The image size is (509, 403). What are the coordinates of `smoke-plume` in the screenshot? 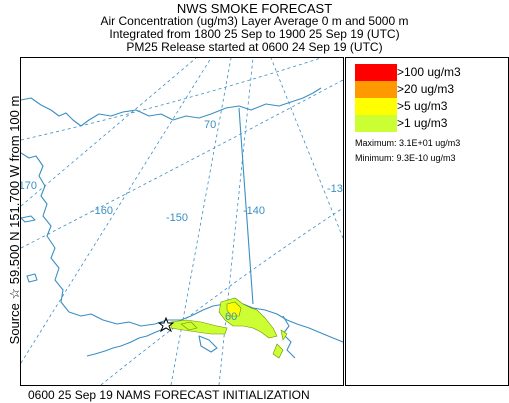 It's located at (229, 328).